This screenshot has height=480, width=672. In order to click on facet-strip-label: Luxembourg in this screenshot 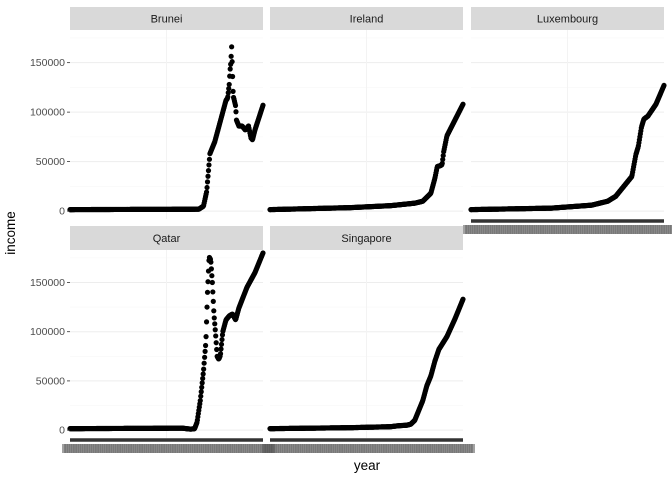, I will do `click(567, 20)`.